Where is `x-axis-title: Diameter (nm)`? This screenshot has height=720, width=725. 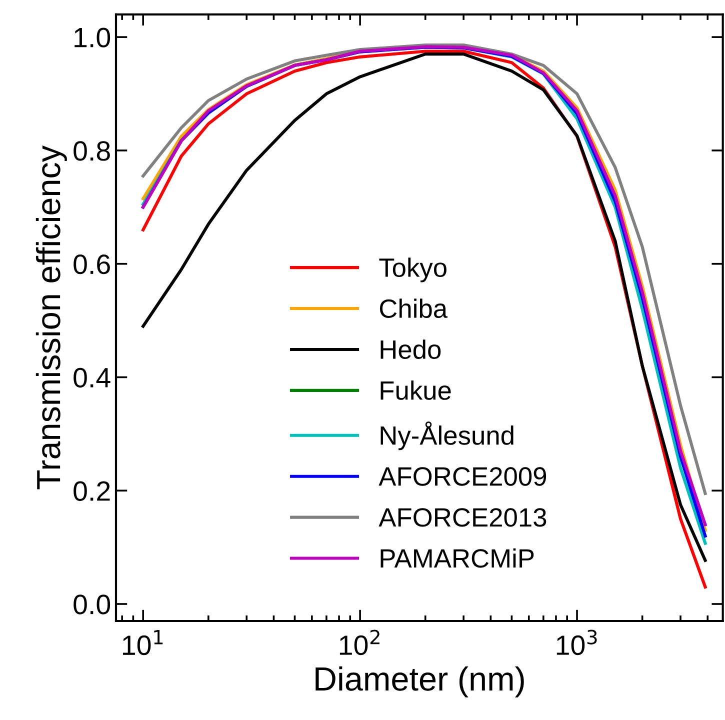
x-axis-title: Diameter (nm) is located at coordinates (420, 682).